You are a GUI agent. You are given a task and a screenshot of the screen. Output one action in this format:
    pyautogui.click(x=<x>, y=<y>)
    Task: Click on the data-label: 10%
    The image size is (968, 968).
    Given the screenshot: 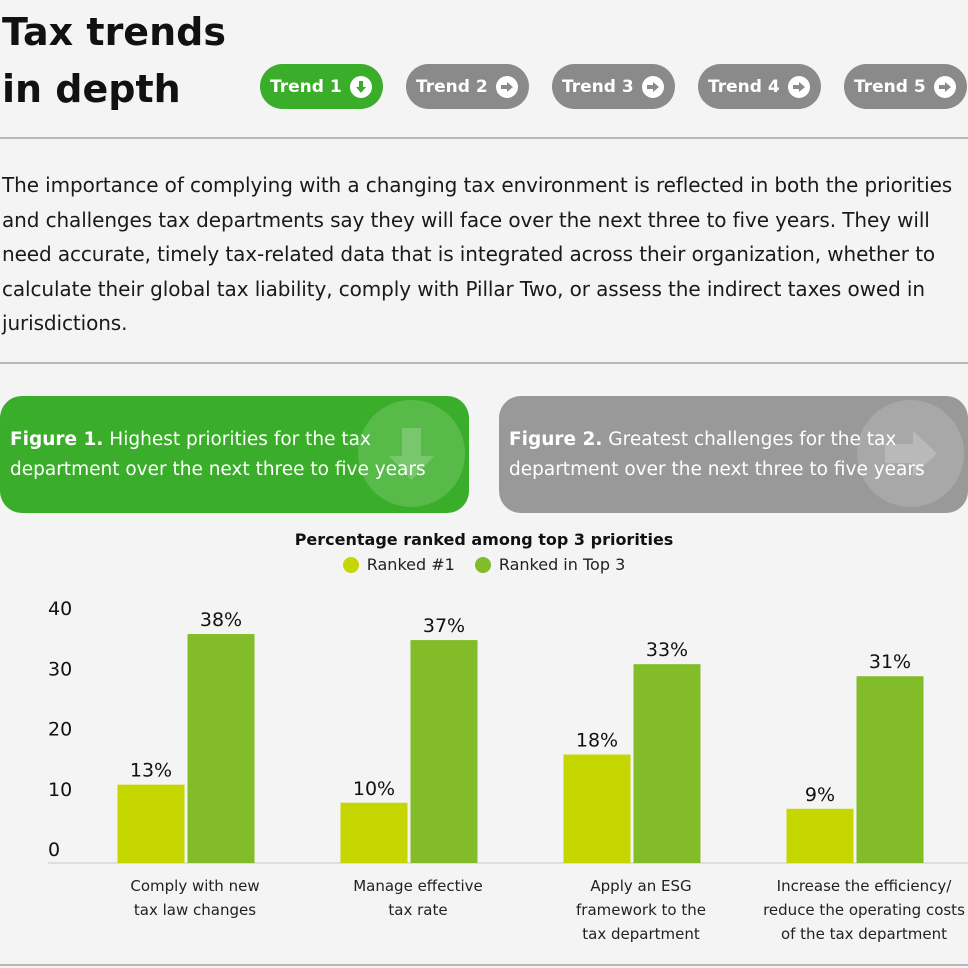 What is the action you would take?
    pyautogui.click(x=374, y=789)
    